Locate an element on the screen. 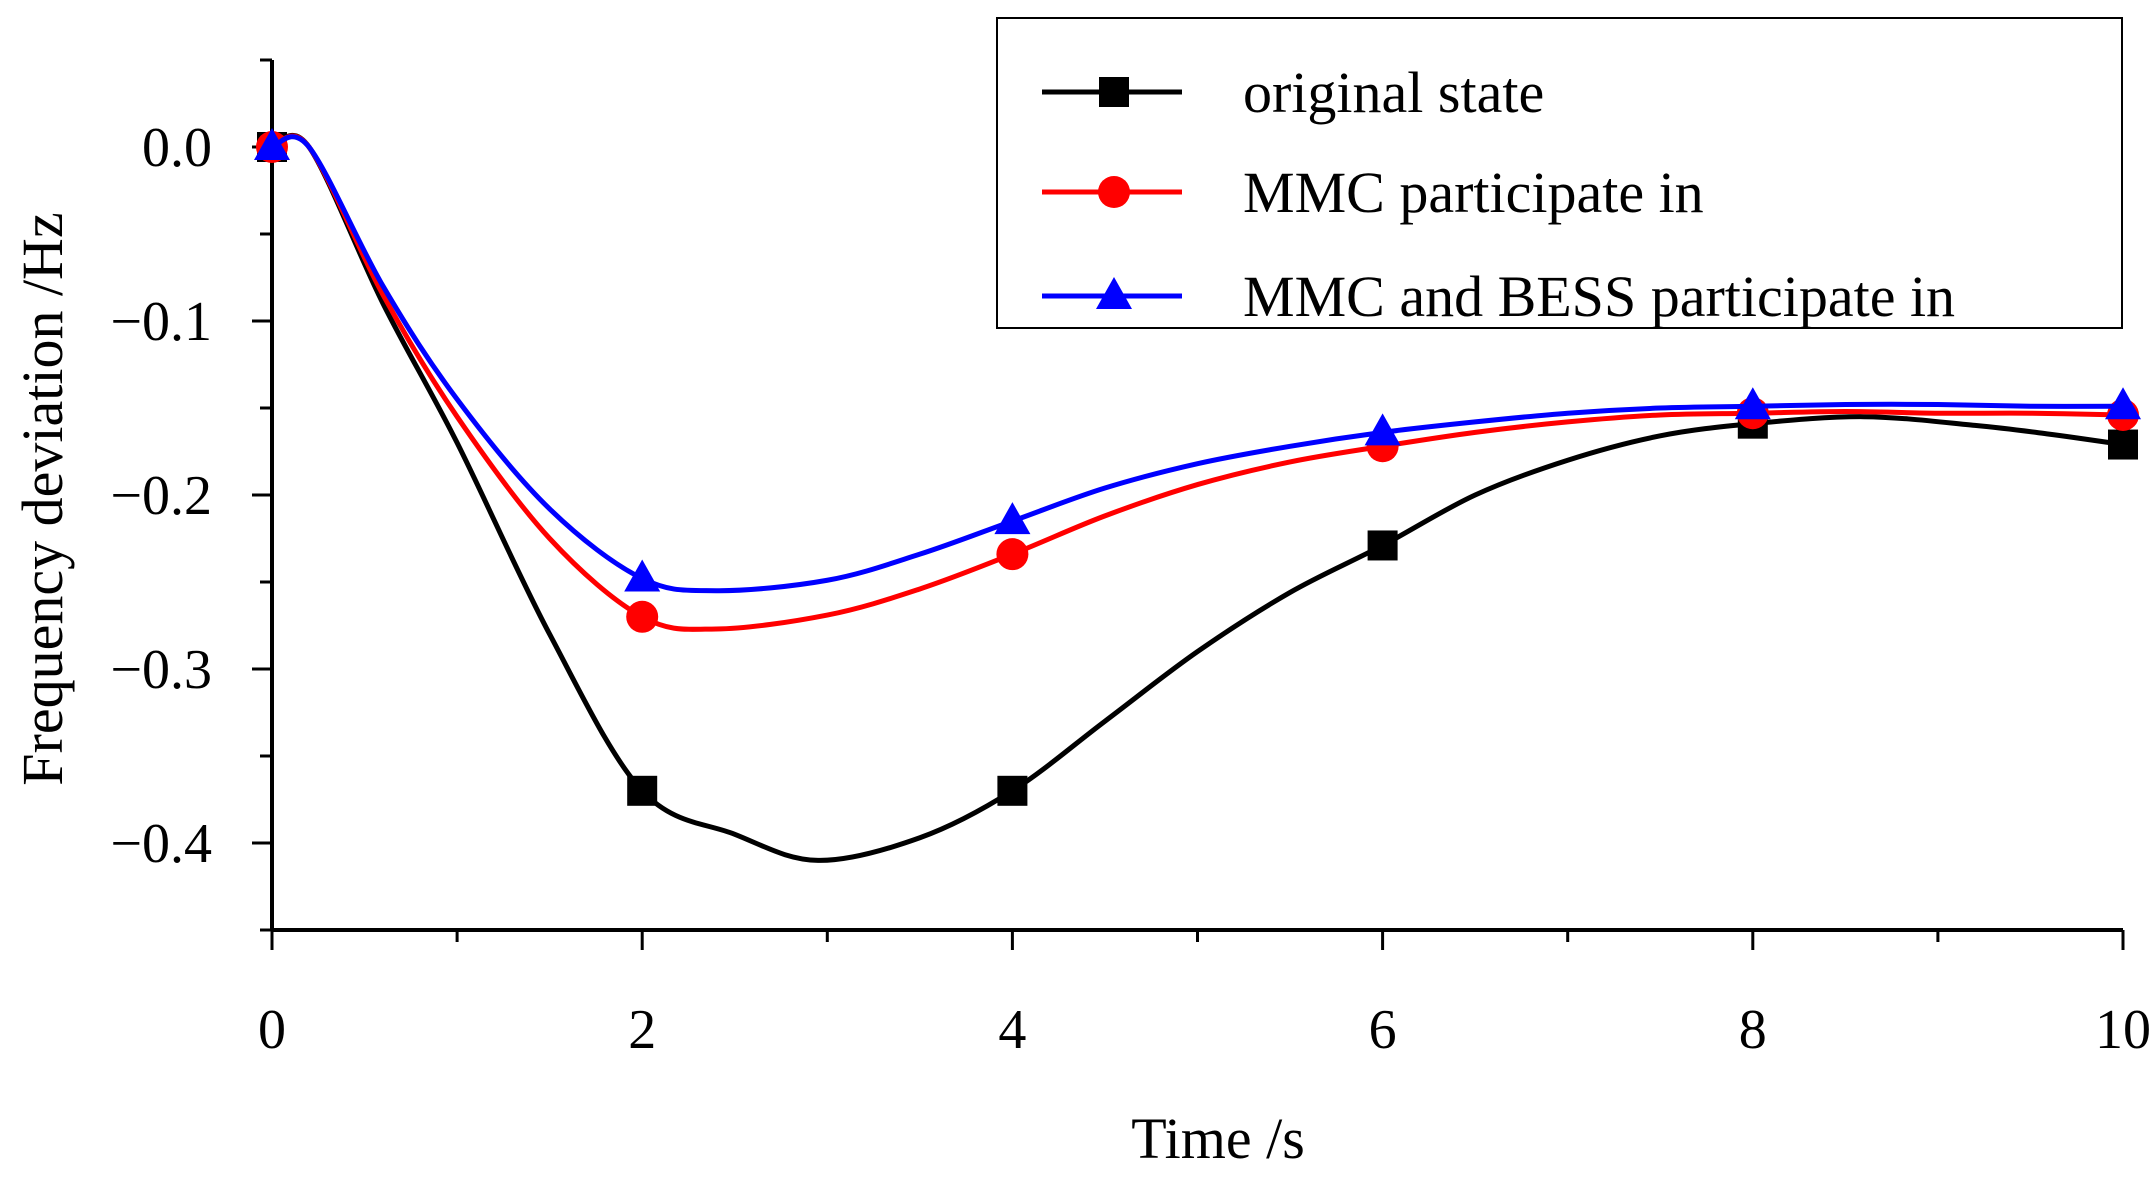 The width and height of the screenshot is (2150, 1181). legend-box is located at coordinates (1559, 173).